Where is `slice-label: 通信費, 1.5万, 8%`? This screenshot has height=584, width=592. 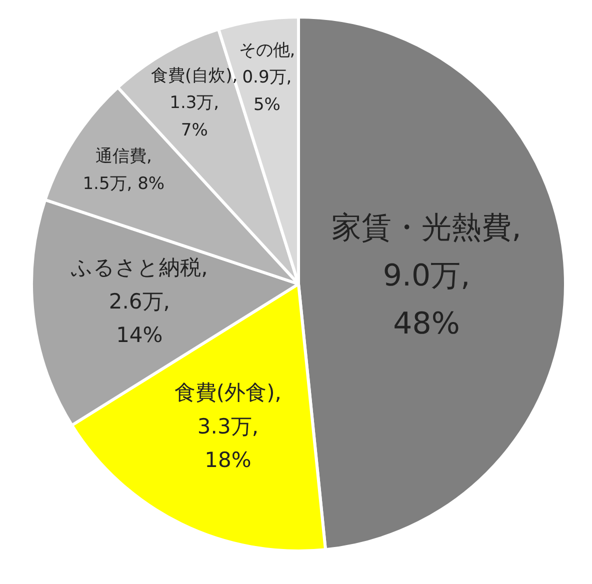 slice-label: 通信費, 1.5万, 8% is located at coordinates (123, 170).